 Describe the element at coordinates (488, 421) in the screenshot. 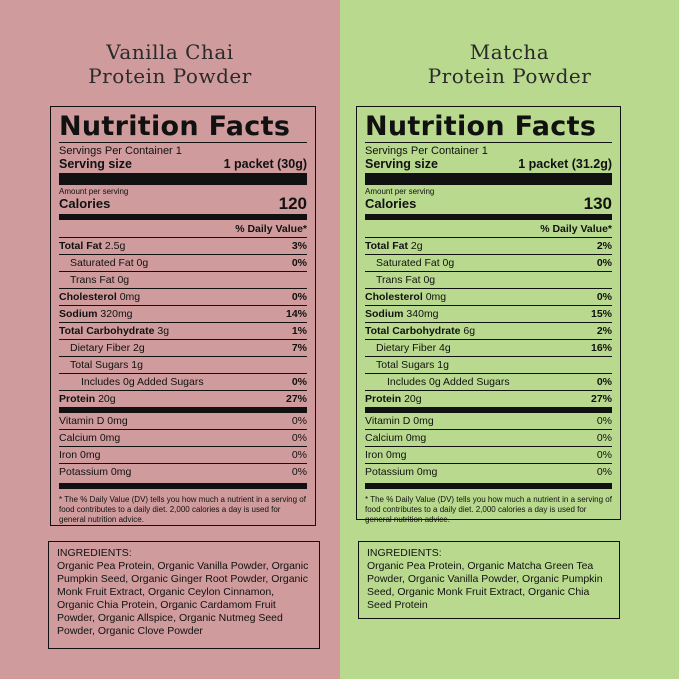

I see `vitamin-row-vitamin-d: Vitamin D 0mg 0%` at that location.